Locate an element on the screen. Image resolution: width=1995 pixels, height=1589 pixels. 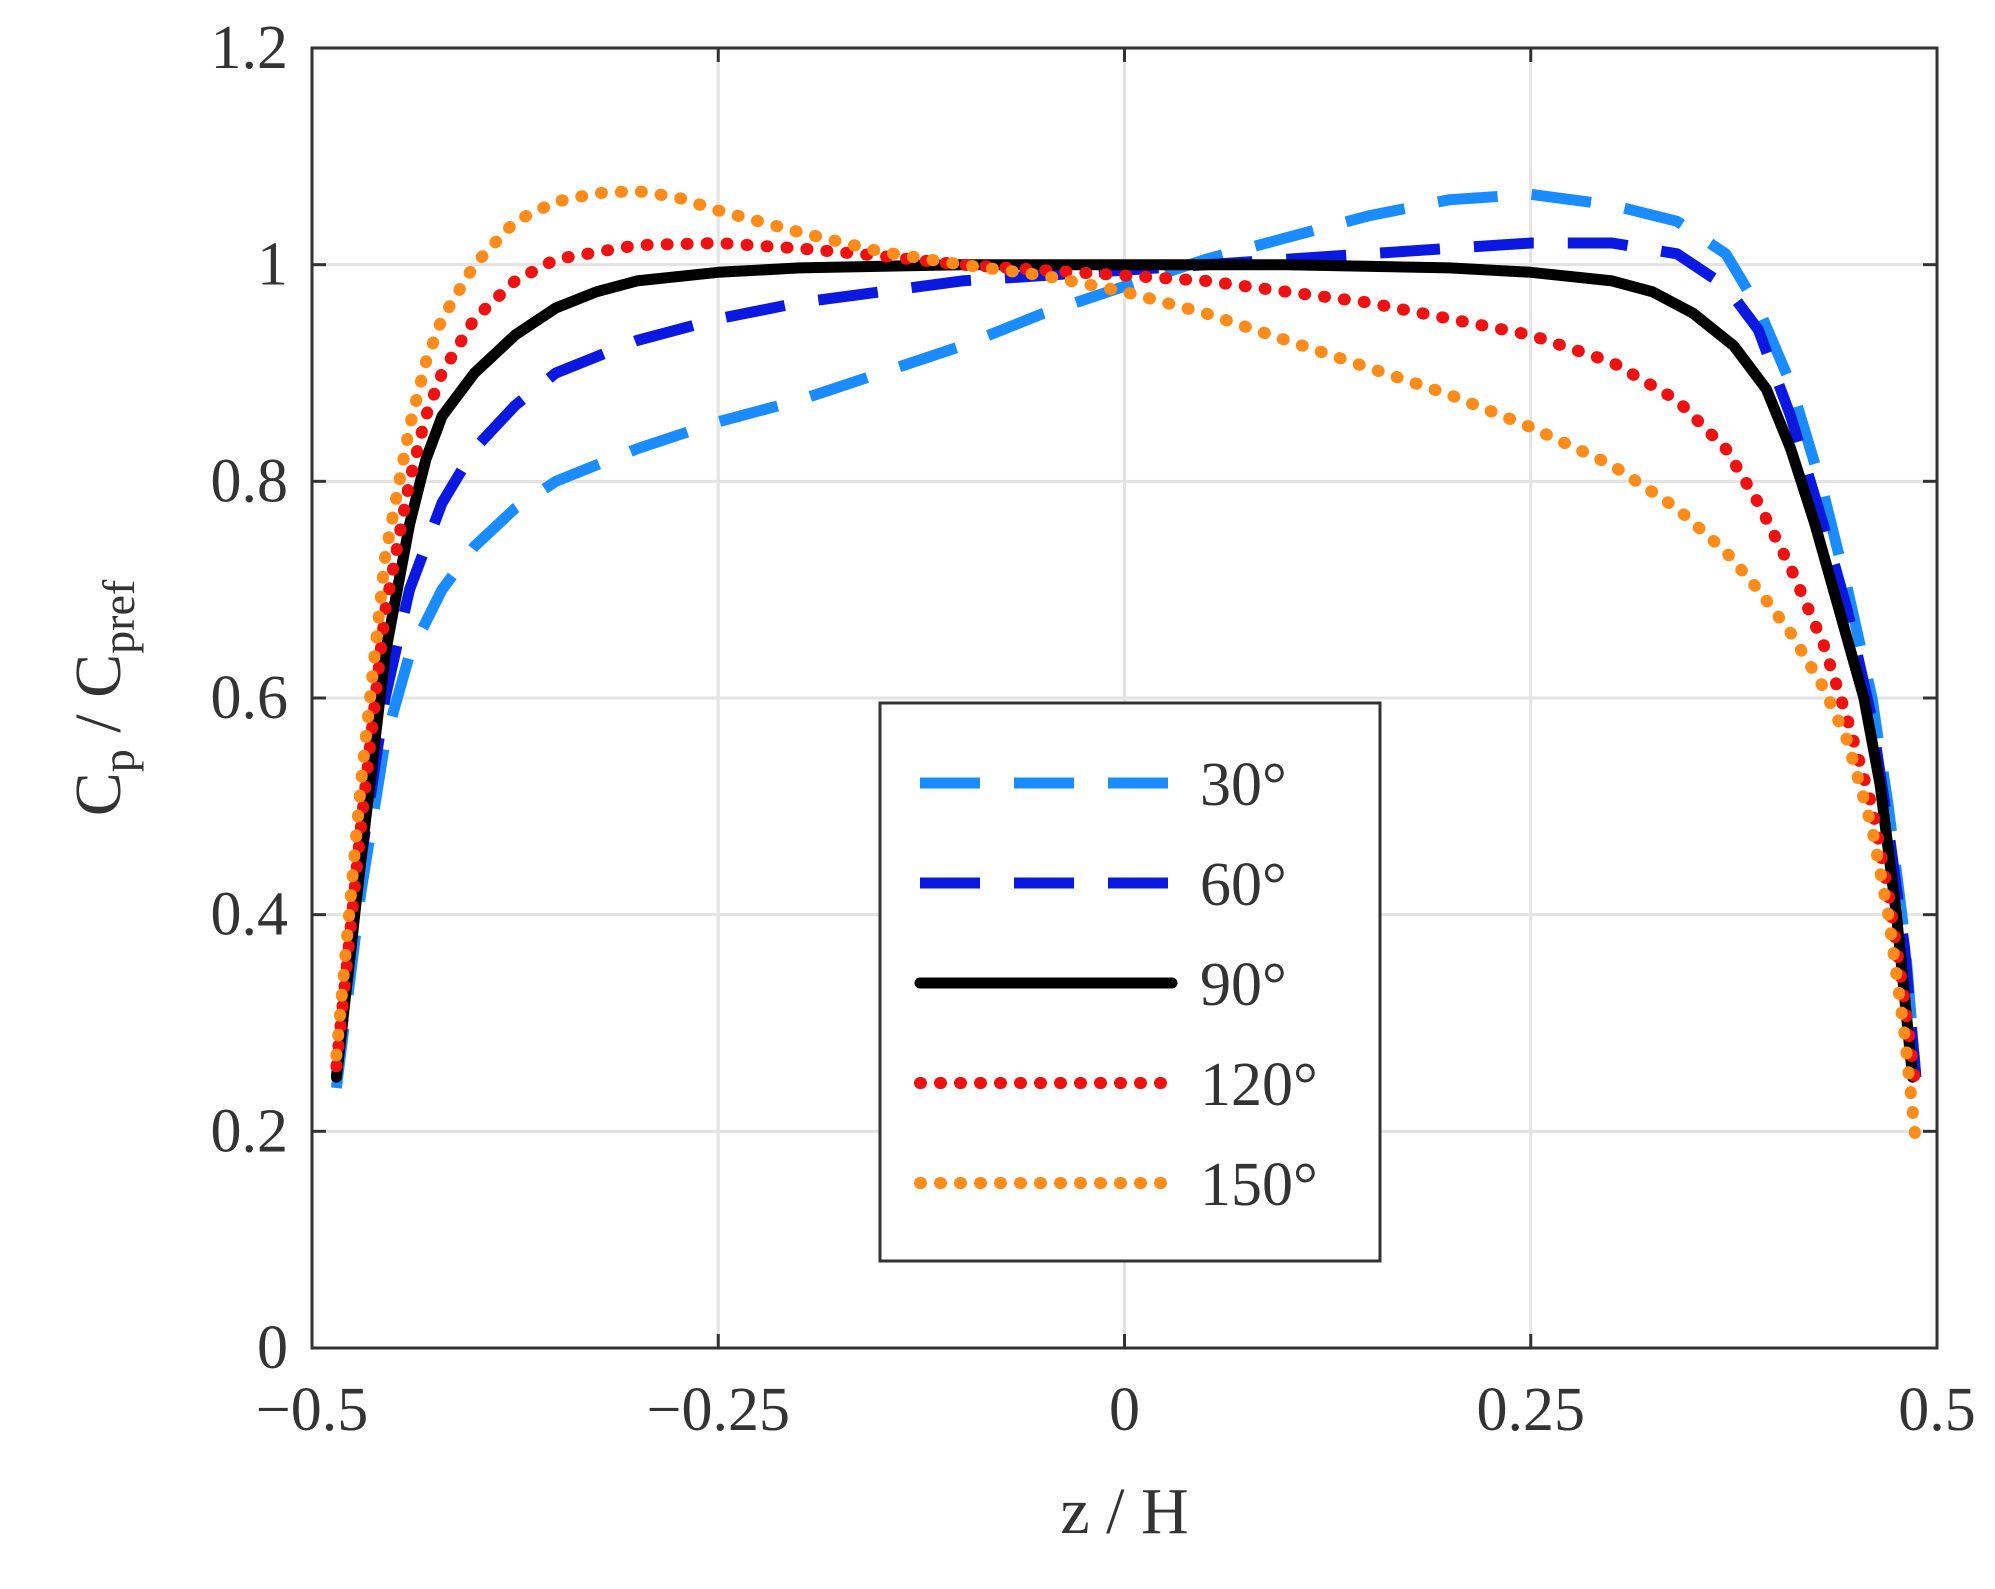
x-tick-label: 0 is located at coordinates (1124, 1410).